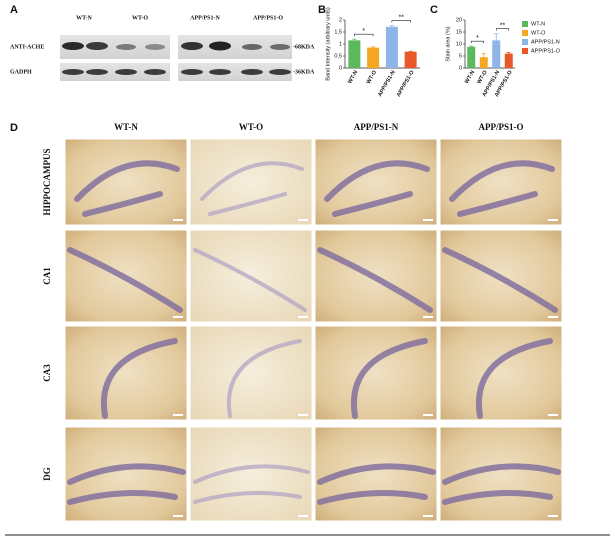 The width and height of the screenshot is (615, 545). Describe the element at coordinates (340, 44) in the screenshot. I see `y-tick-label: 1` at that location.